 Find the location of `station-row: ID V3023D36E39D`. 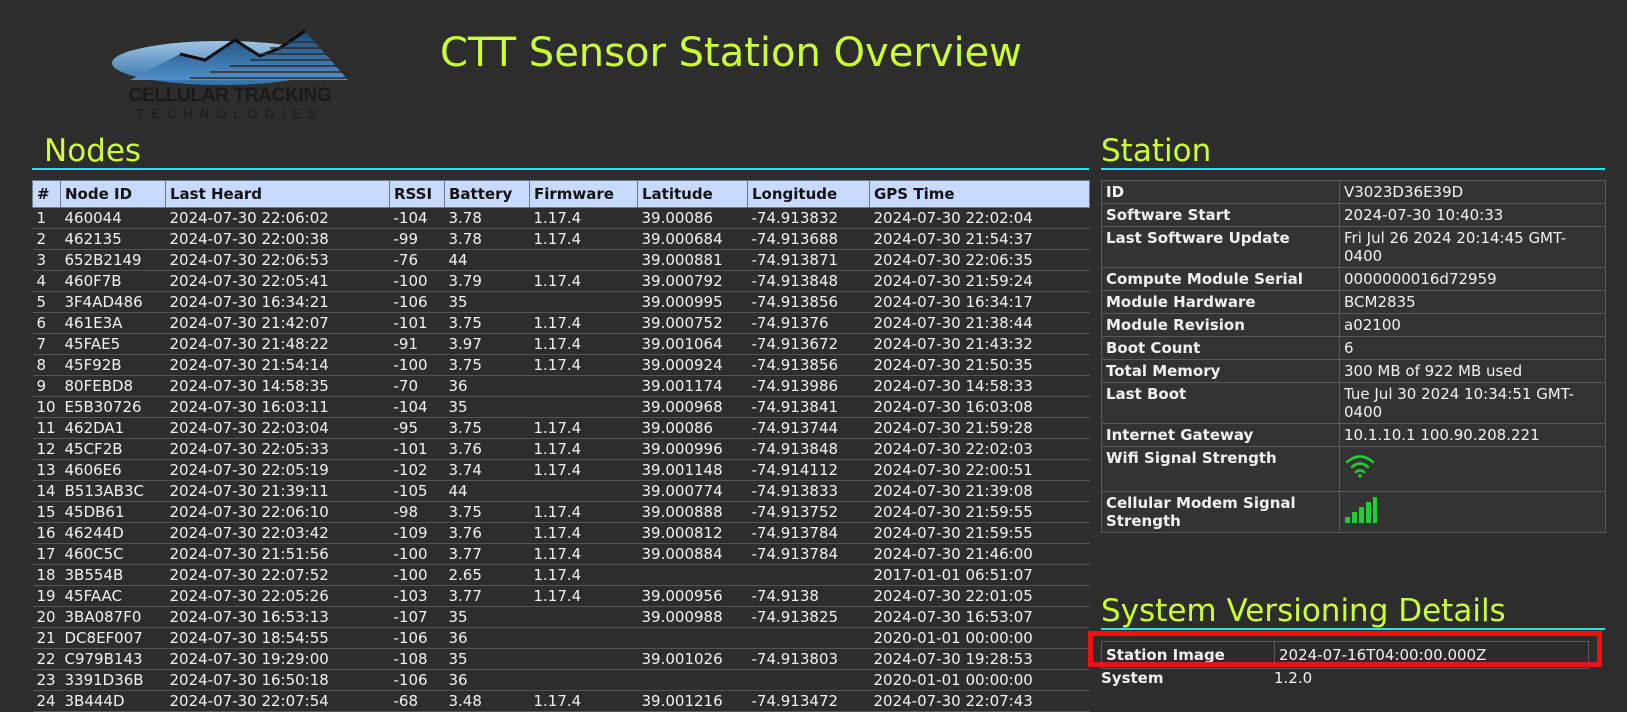

station-row: ID V3023D36E39D is located at coordinates (1353, 192).